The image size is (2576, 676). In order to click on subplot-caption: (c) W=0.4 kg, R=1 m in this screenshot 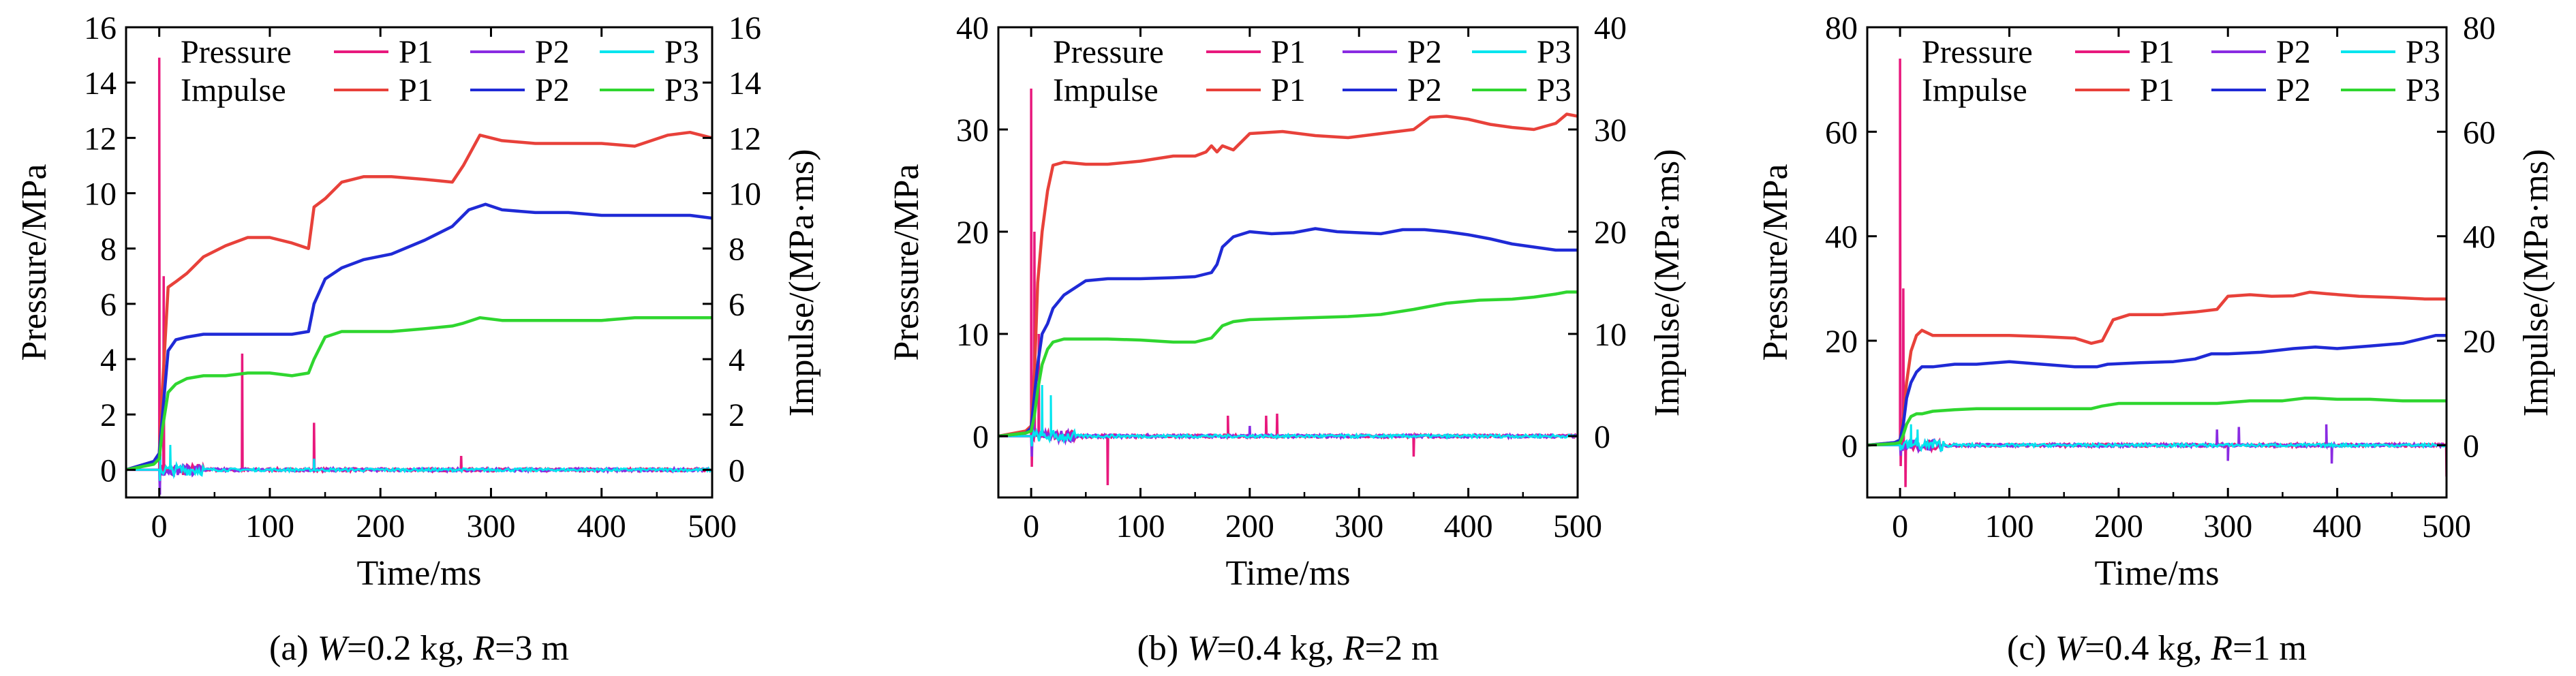, I will do `click(2157, 648)`.